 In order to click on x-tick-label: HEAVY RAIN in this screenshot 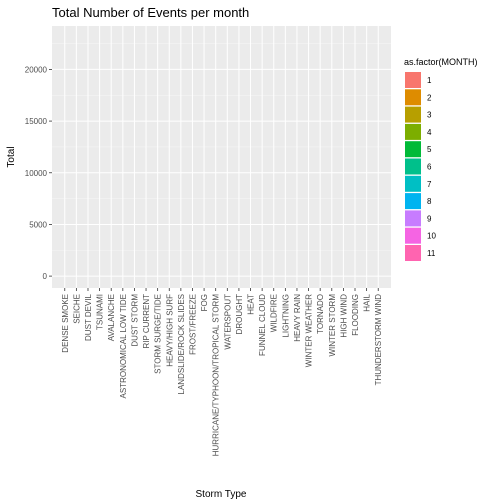, I will do `click(297, 318)`.